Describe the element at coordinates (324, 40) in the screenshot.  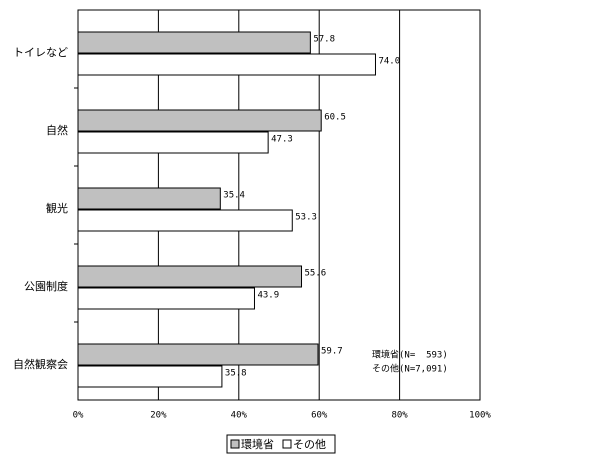
I see `value-label: 57.8` at that location.